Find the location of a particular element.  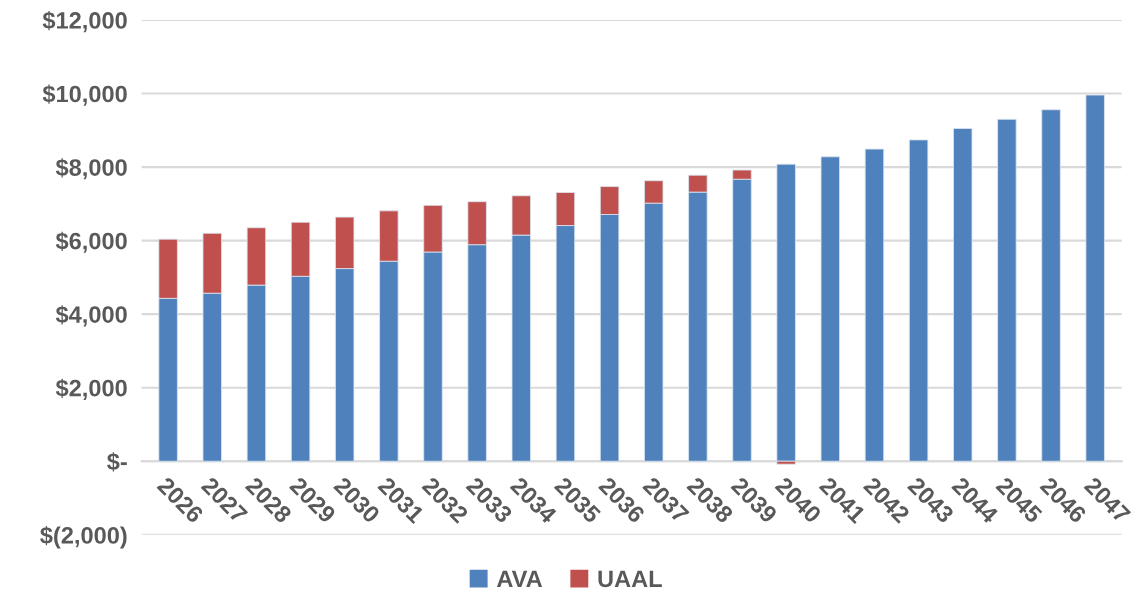

legend-label: AVA is located at coordinates (519, 578).